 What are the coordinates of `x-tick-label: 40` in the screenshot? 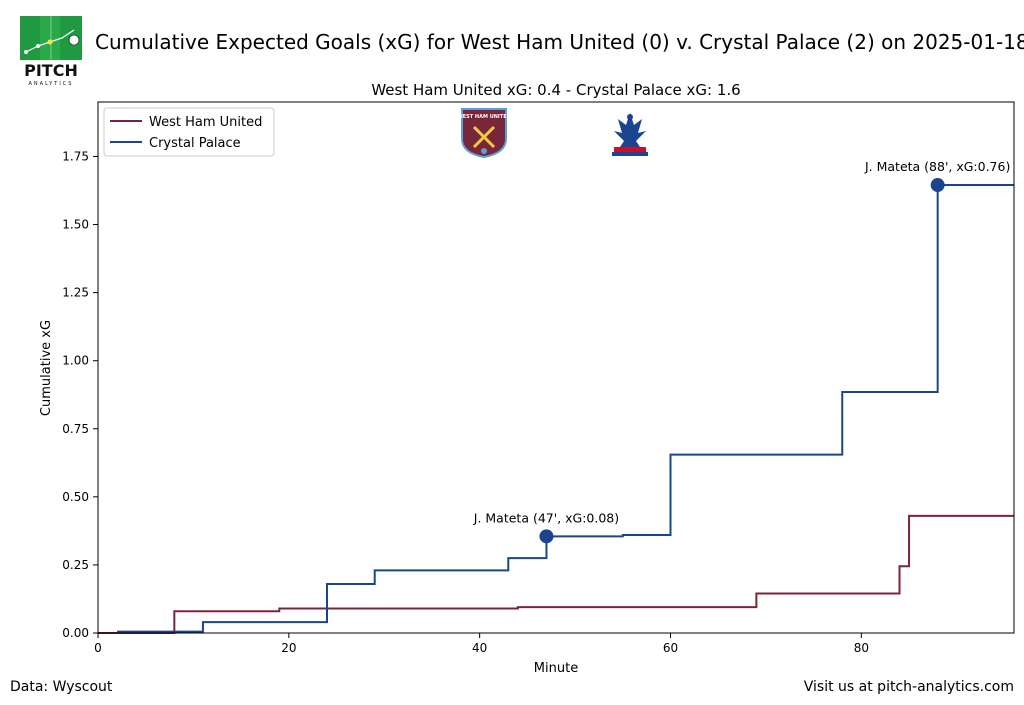 It's located at (479, 648).